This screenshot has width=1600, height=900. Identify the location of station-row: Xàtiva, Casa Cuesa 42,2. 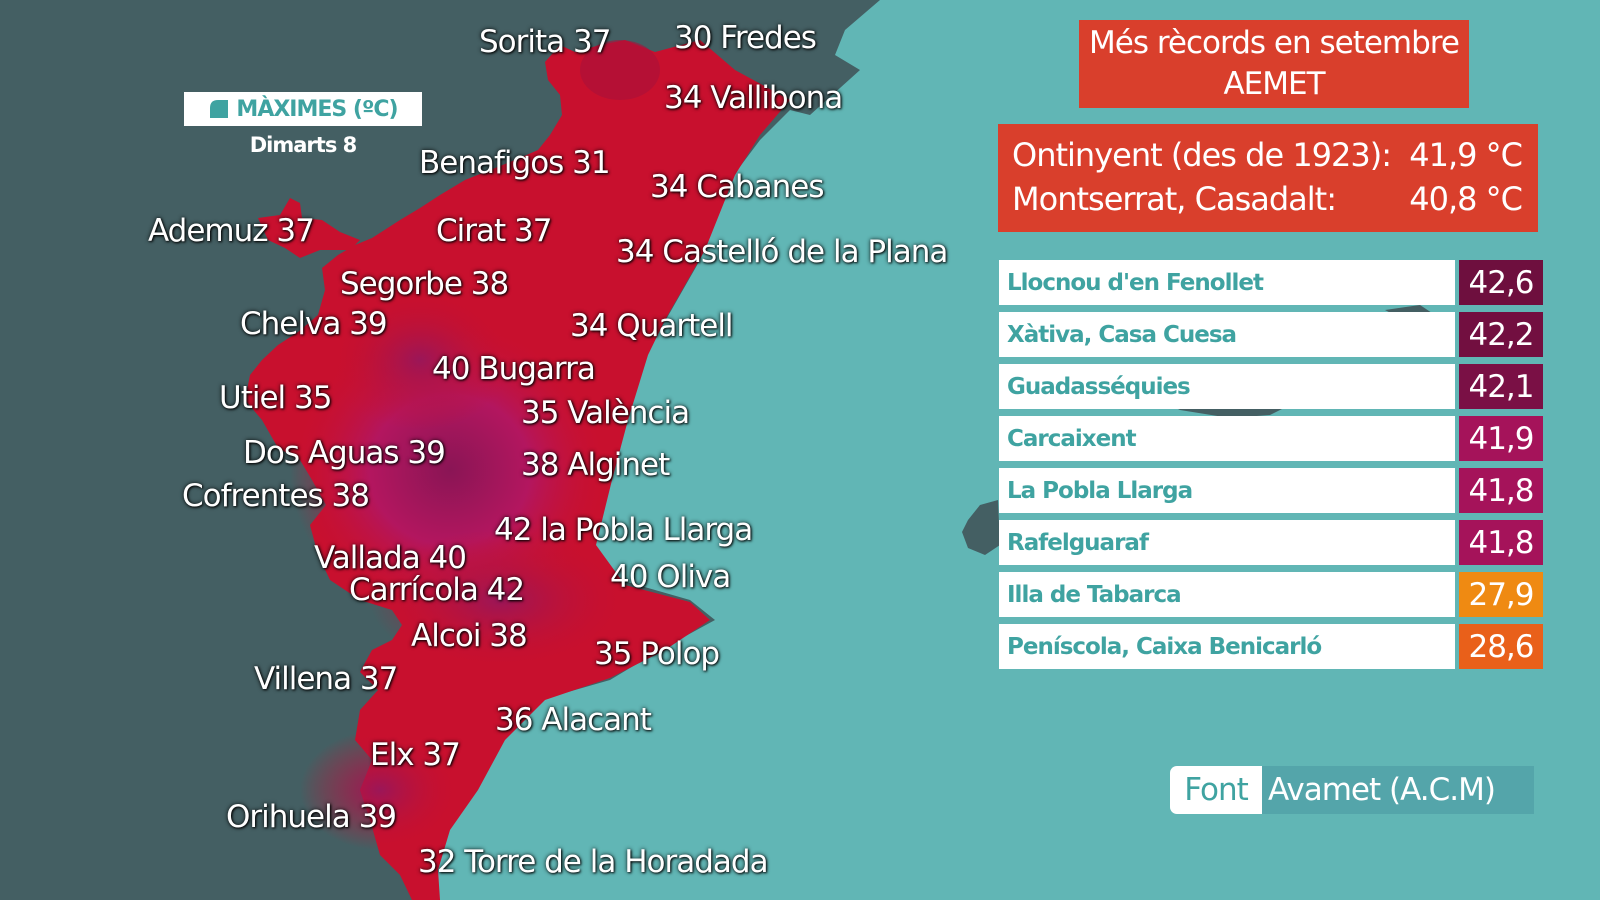
(1271, 334).